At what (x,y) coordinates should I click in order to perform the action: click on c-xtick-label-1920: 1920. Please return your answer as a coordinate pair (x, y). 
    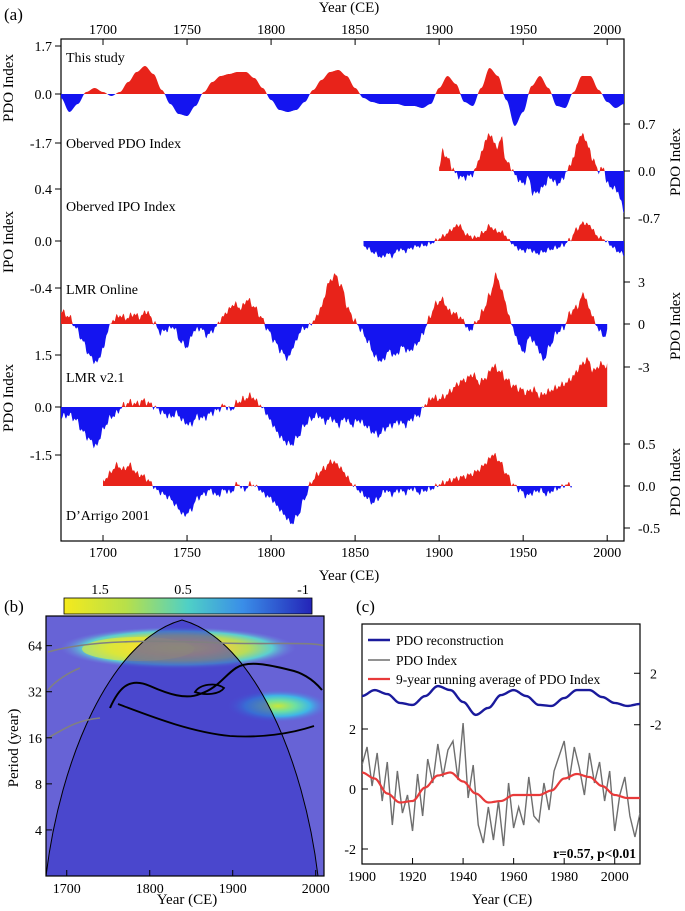
    Looking at the image, I should click on (413, 877).